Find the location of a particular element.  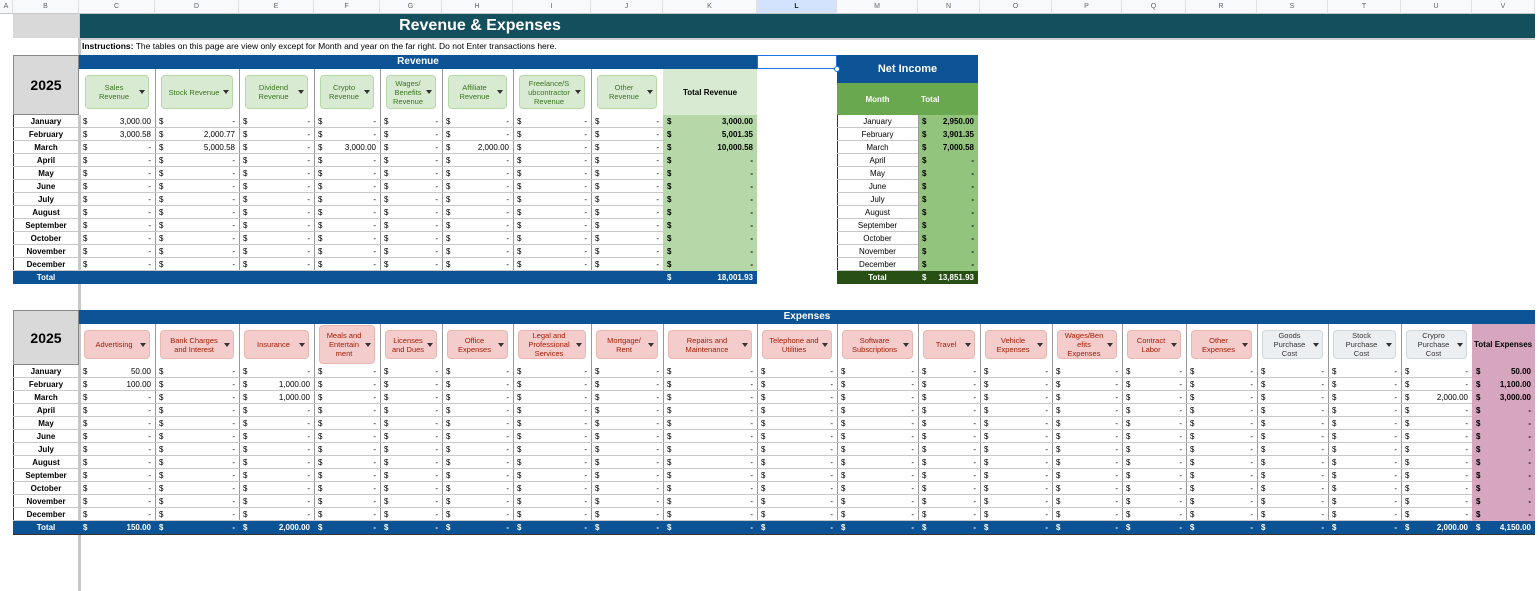

expense-filter-chip: Office Expenses is located at coordinates (477, 344).